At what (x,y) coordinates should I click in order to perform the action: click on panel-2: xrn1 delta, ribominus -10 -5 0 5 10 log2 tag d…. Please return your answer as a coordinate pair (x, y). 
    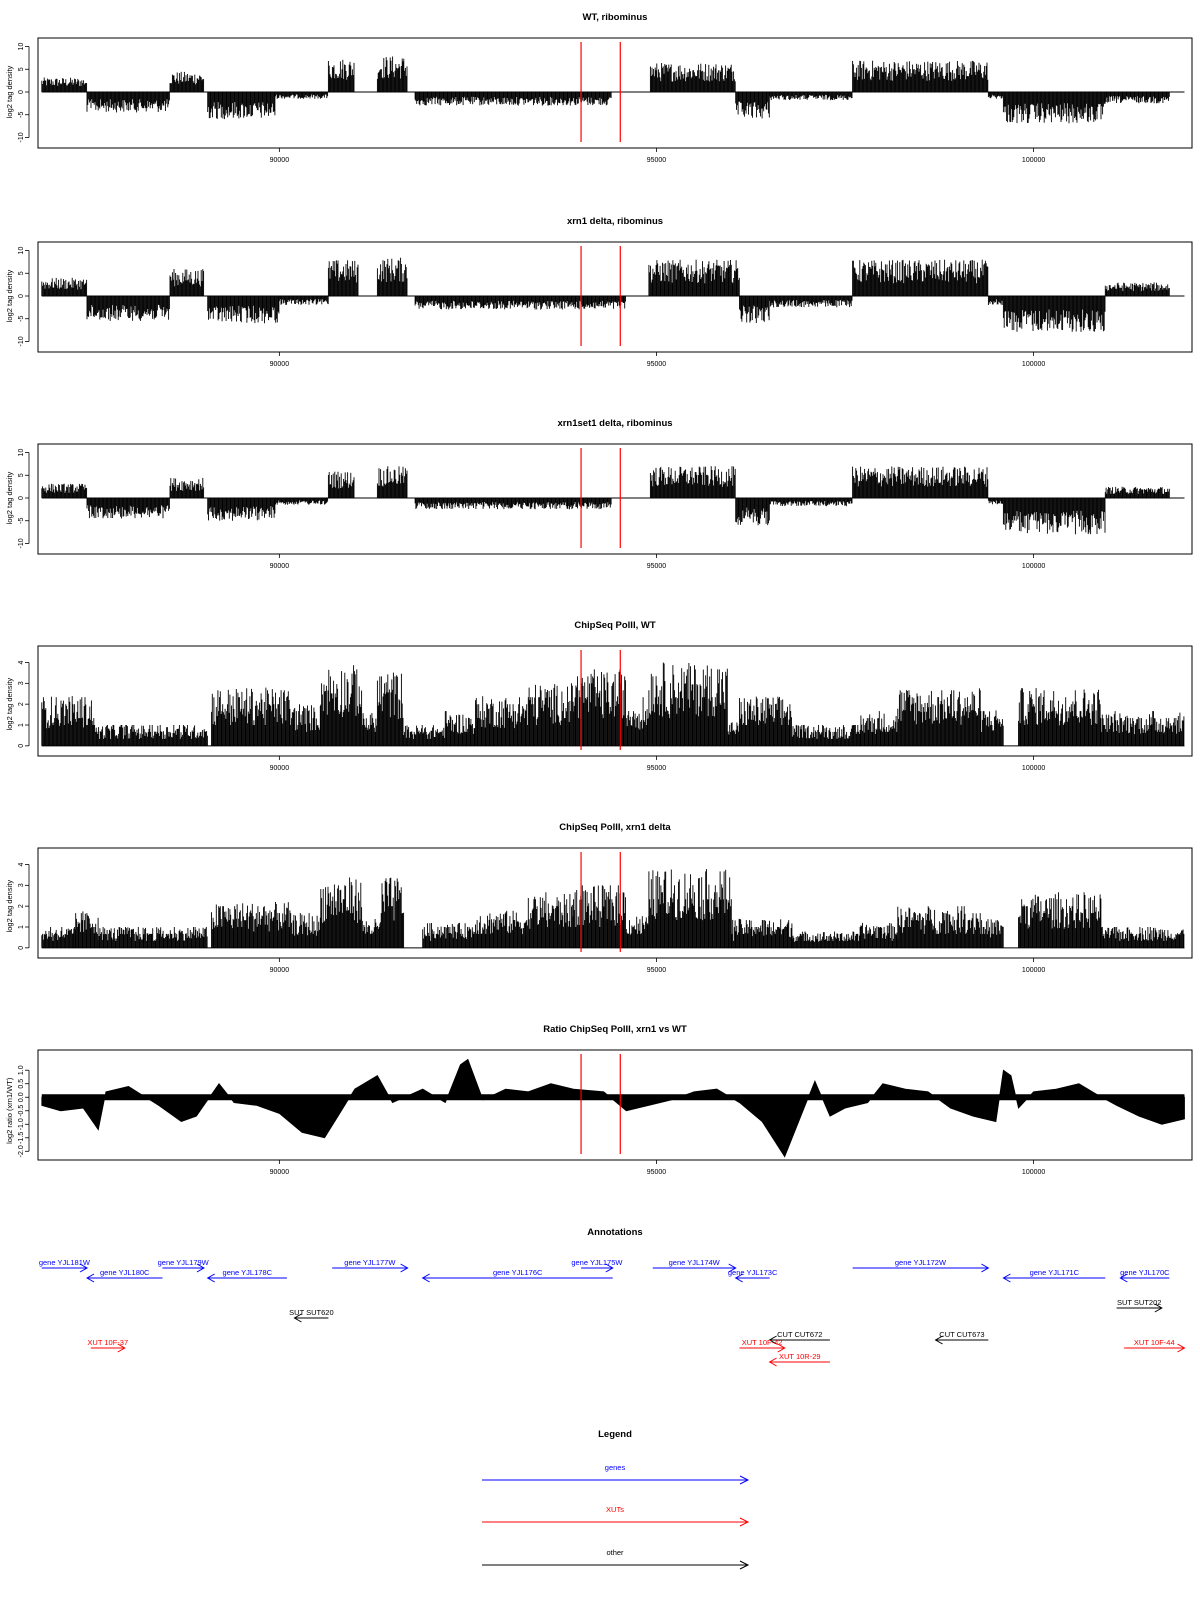
    Looking at the image, I should click on (599, 292).